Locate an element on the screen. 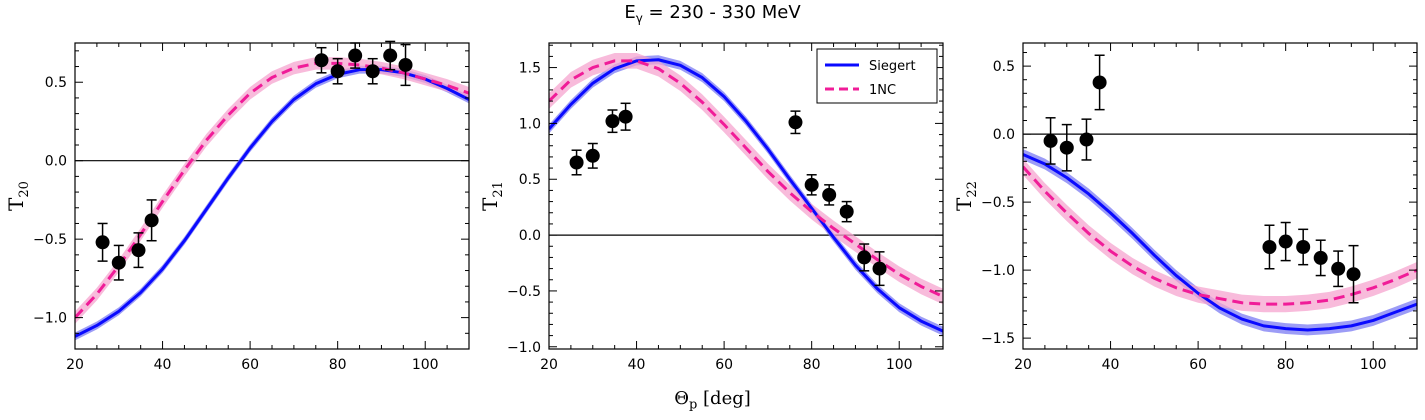  legend-box is located at coordinates (877, 76).